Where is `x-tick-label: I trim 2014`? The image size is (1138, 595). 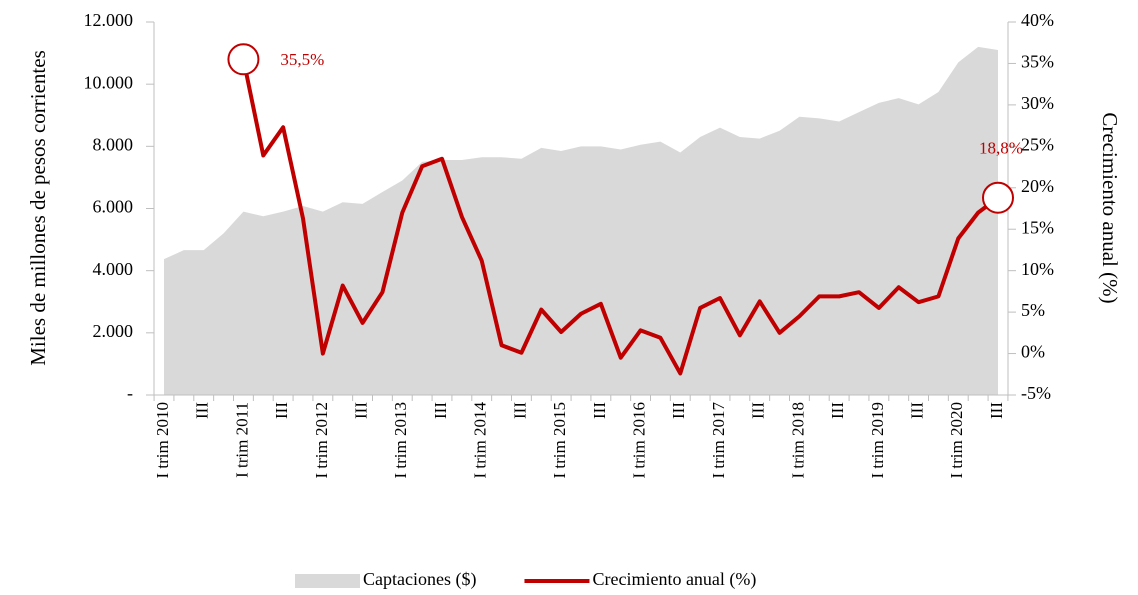 x-tick-label: I trim 2014 is located at coordinates (480, 440).